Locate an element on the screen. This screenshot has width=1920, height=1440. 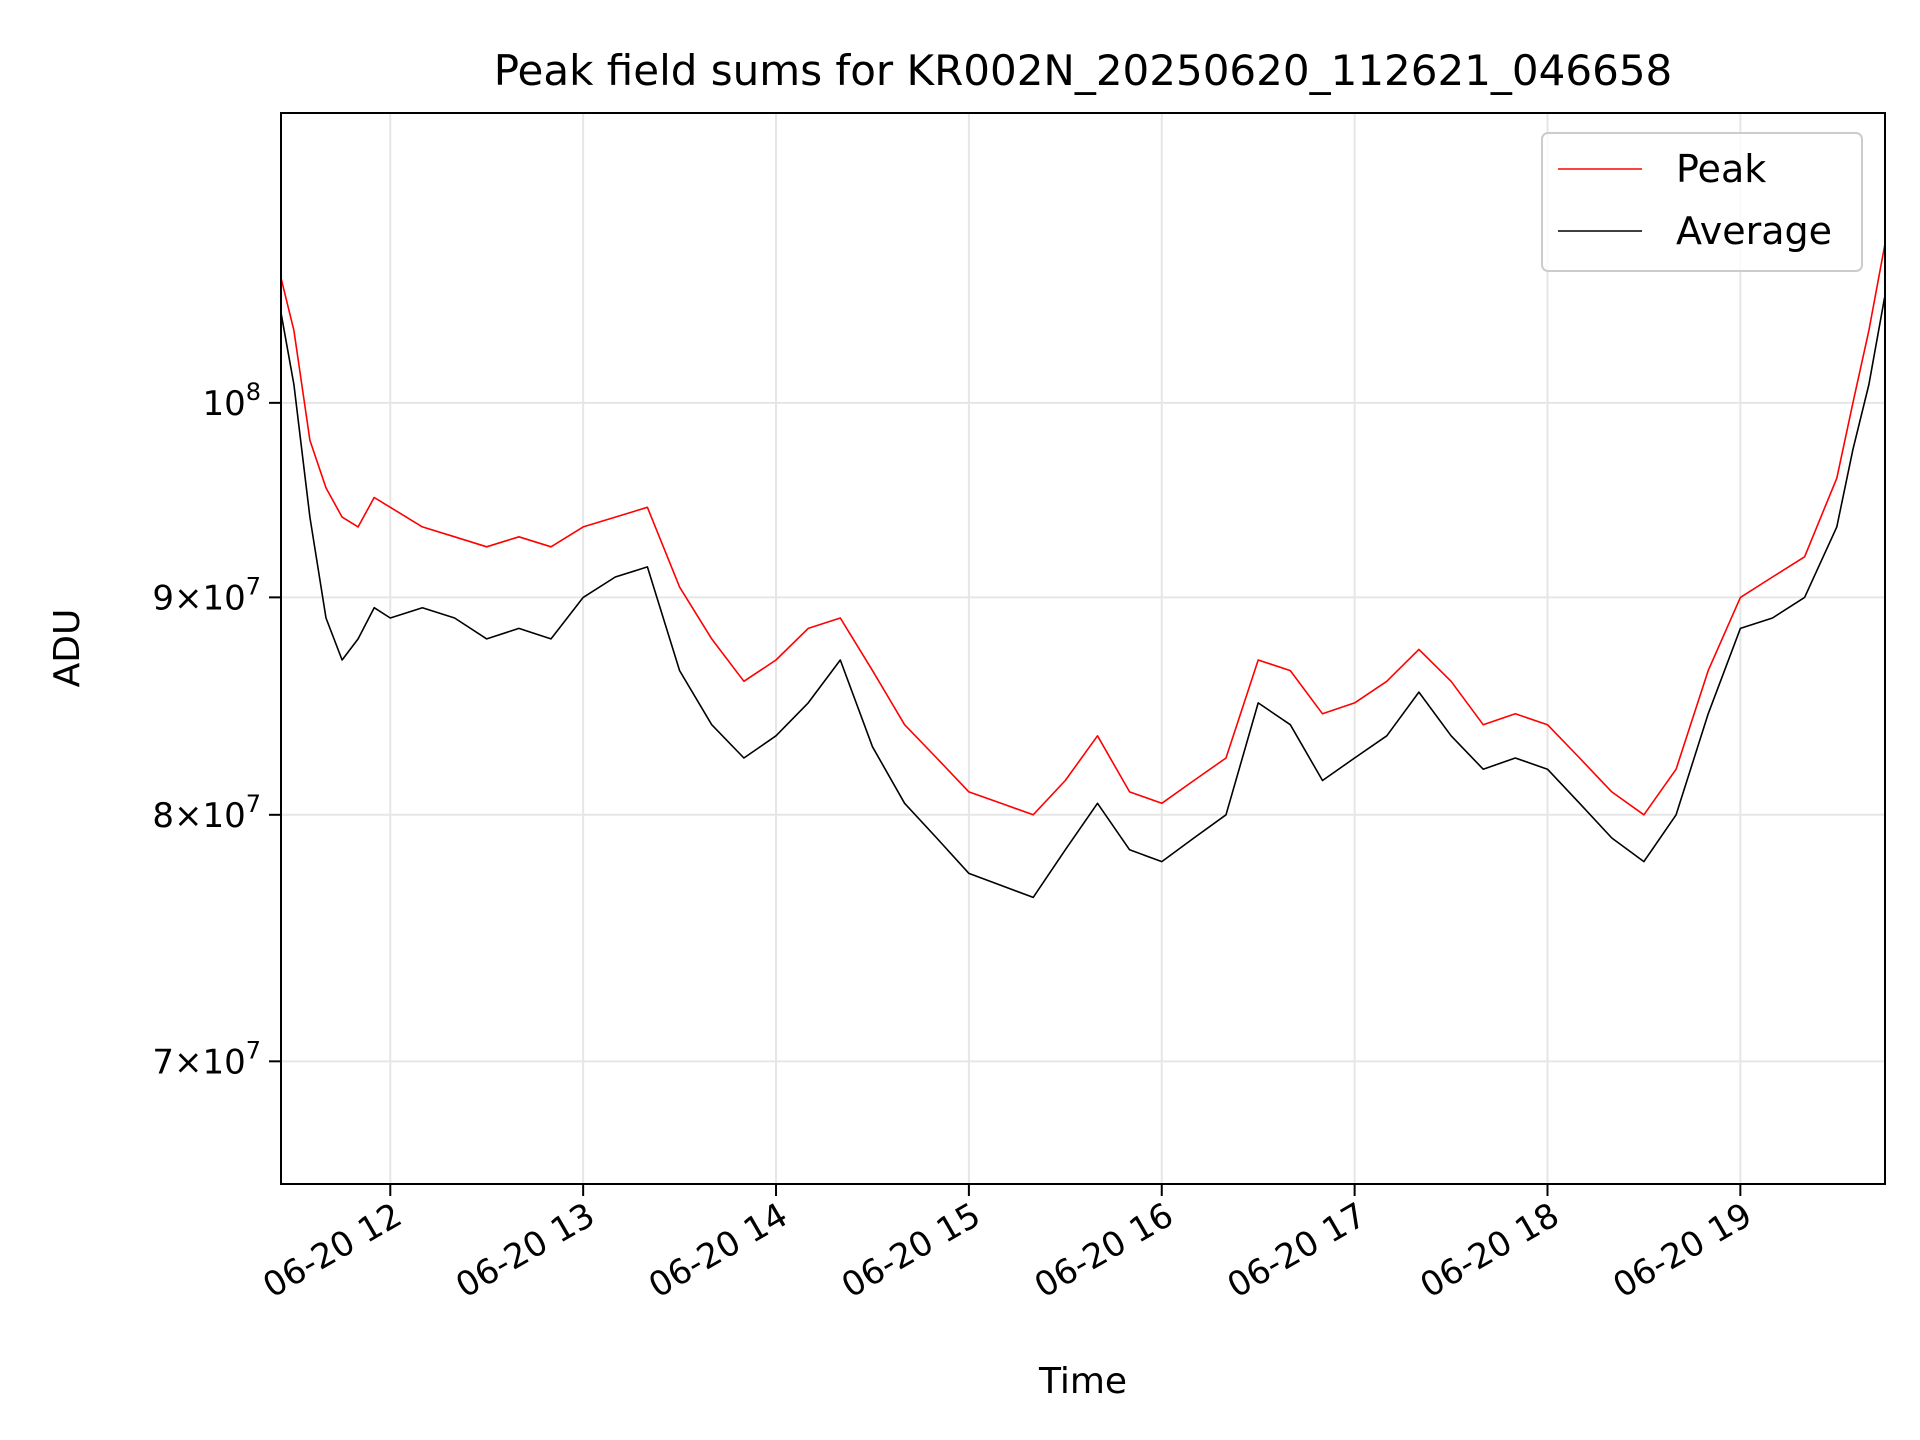
y-tick-label: 9×107 is located at coordinates (206, 595).